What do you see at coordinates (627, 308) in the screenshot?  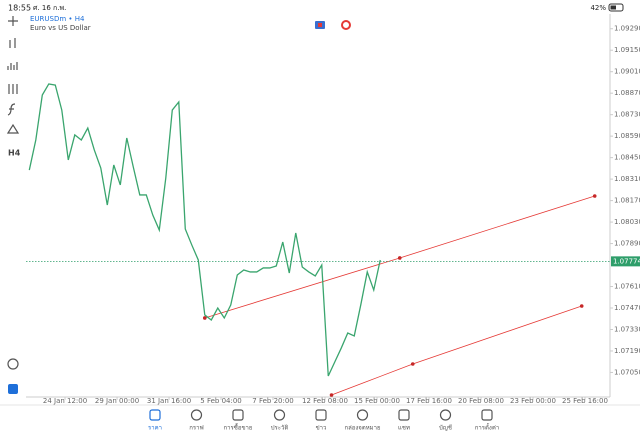 I see `y-tick-label: 1.07470` at bounding box center [627, 308].